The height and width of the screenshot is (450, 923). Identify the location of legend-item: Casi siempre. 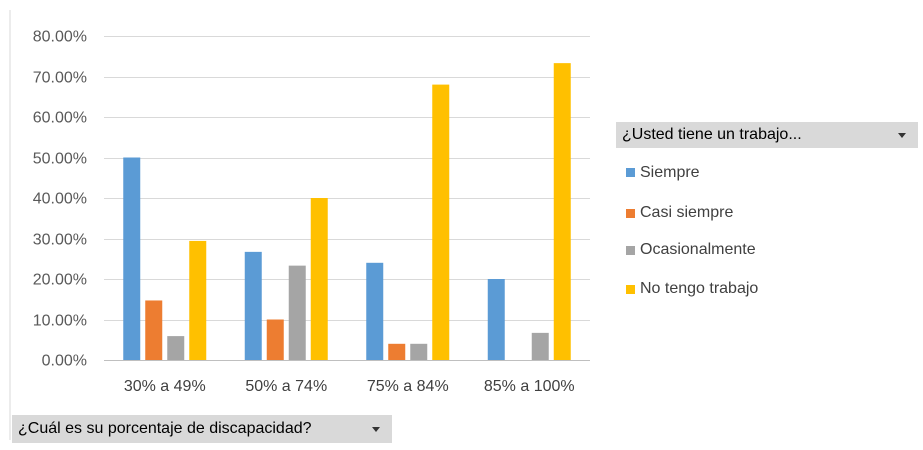
(692, 213).